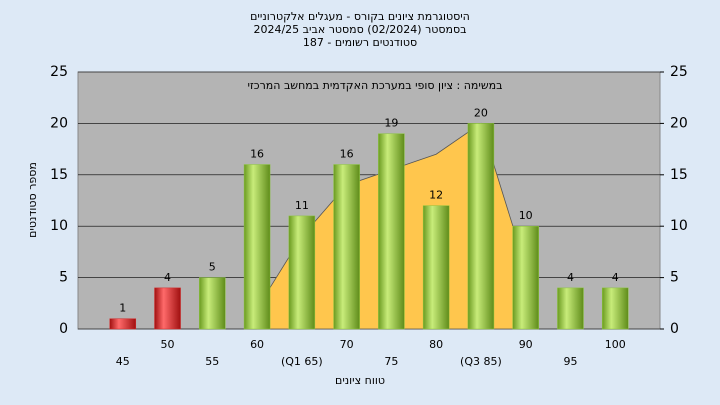  Describe the element at coordinates (257, 344) in the screenshot. I see `x-tick-label: 60` at that location.